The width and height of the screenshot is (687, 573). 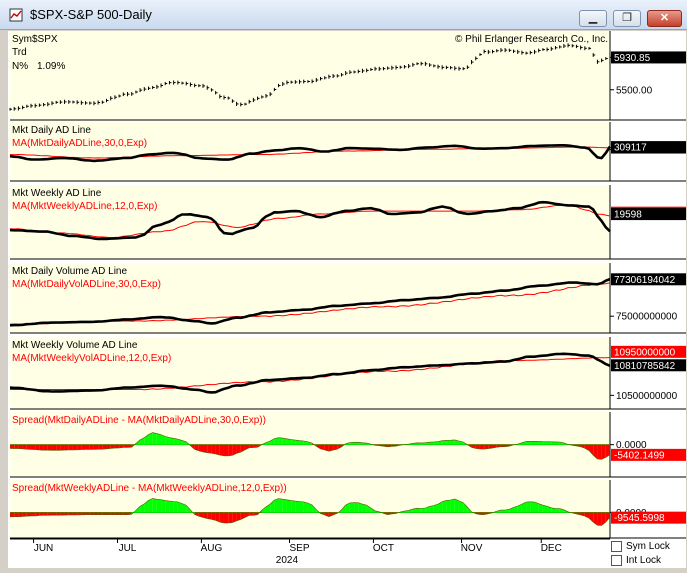 I want to click on minimize-button: ▁, so click(x=593, y=18).